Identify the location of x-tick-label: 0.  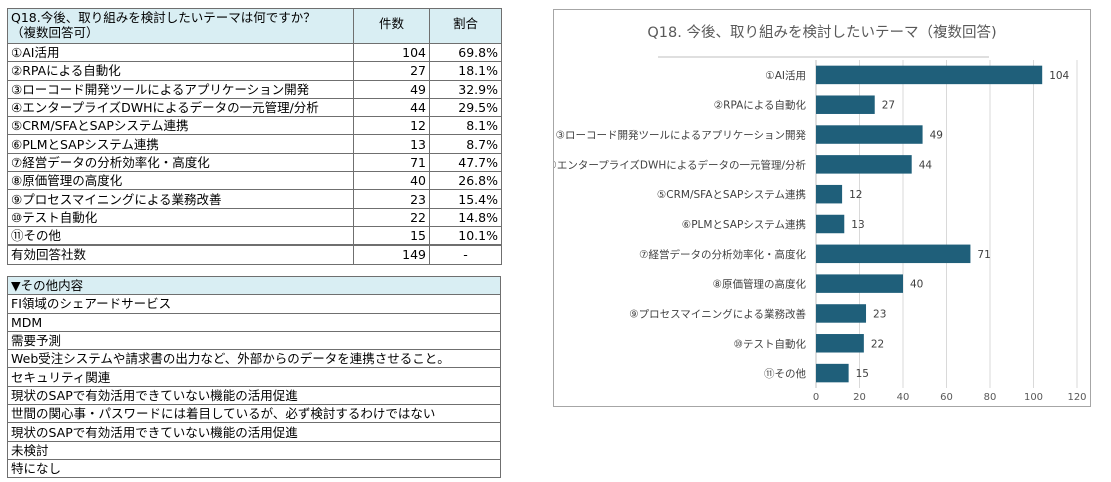
(816, 397).